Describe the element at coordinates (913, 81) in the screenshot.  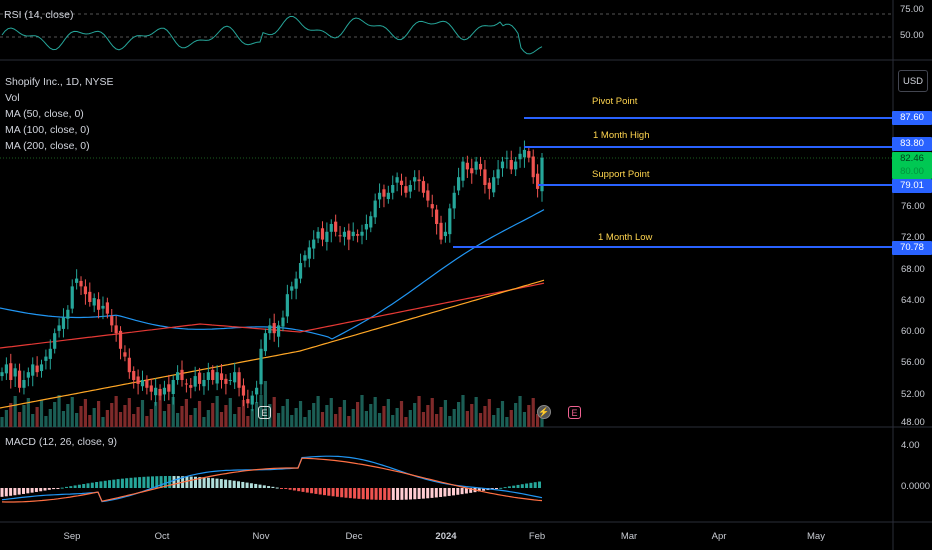
I see `currency-button: USD` at that location.